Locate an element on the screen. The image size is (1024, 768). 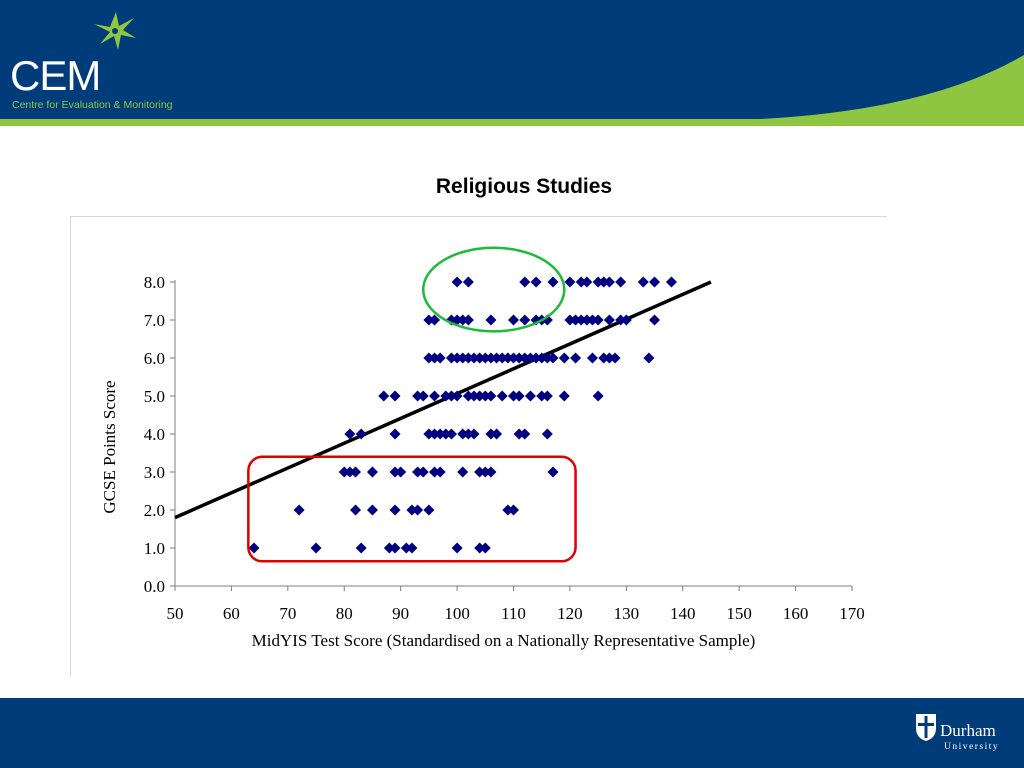
y-tick-label: 0.0 is located at coordinates (154, 586).